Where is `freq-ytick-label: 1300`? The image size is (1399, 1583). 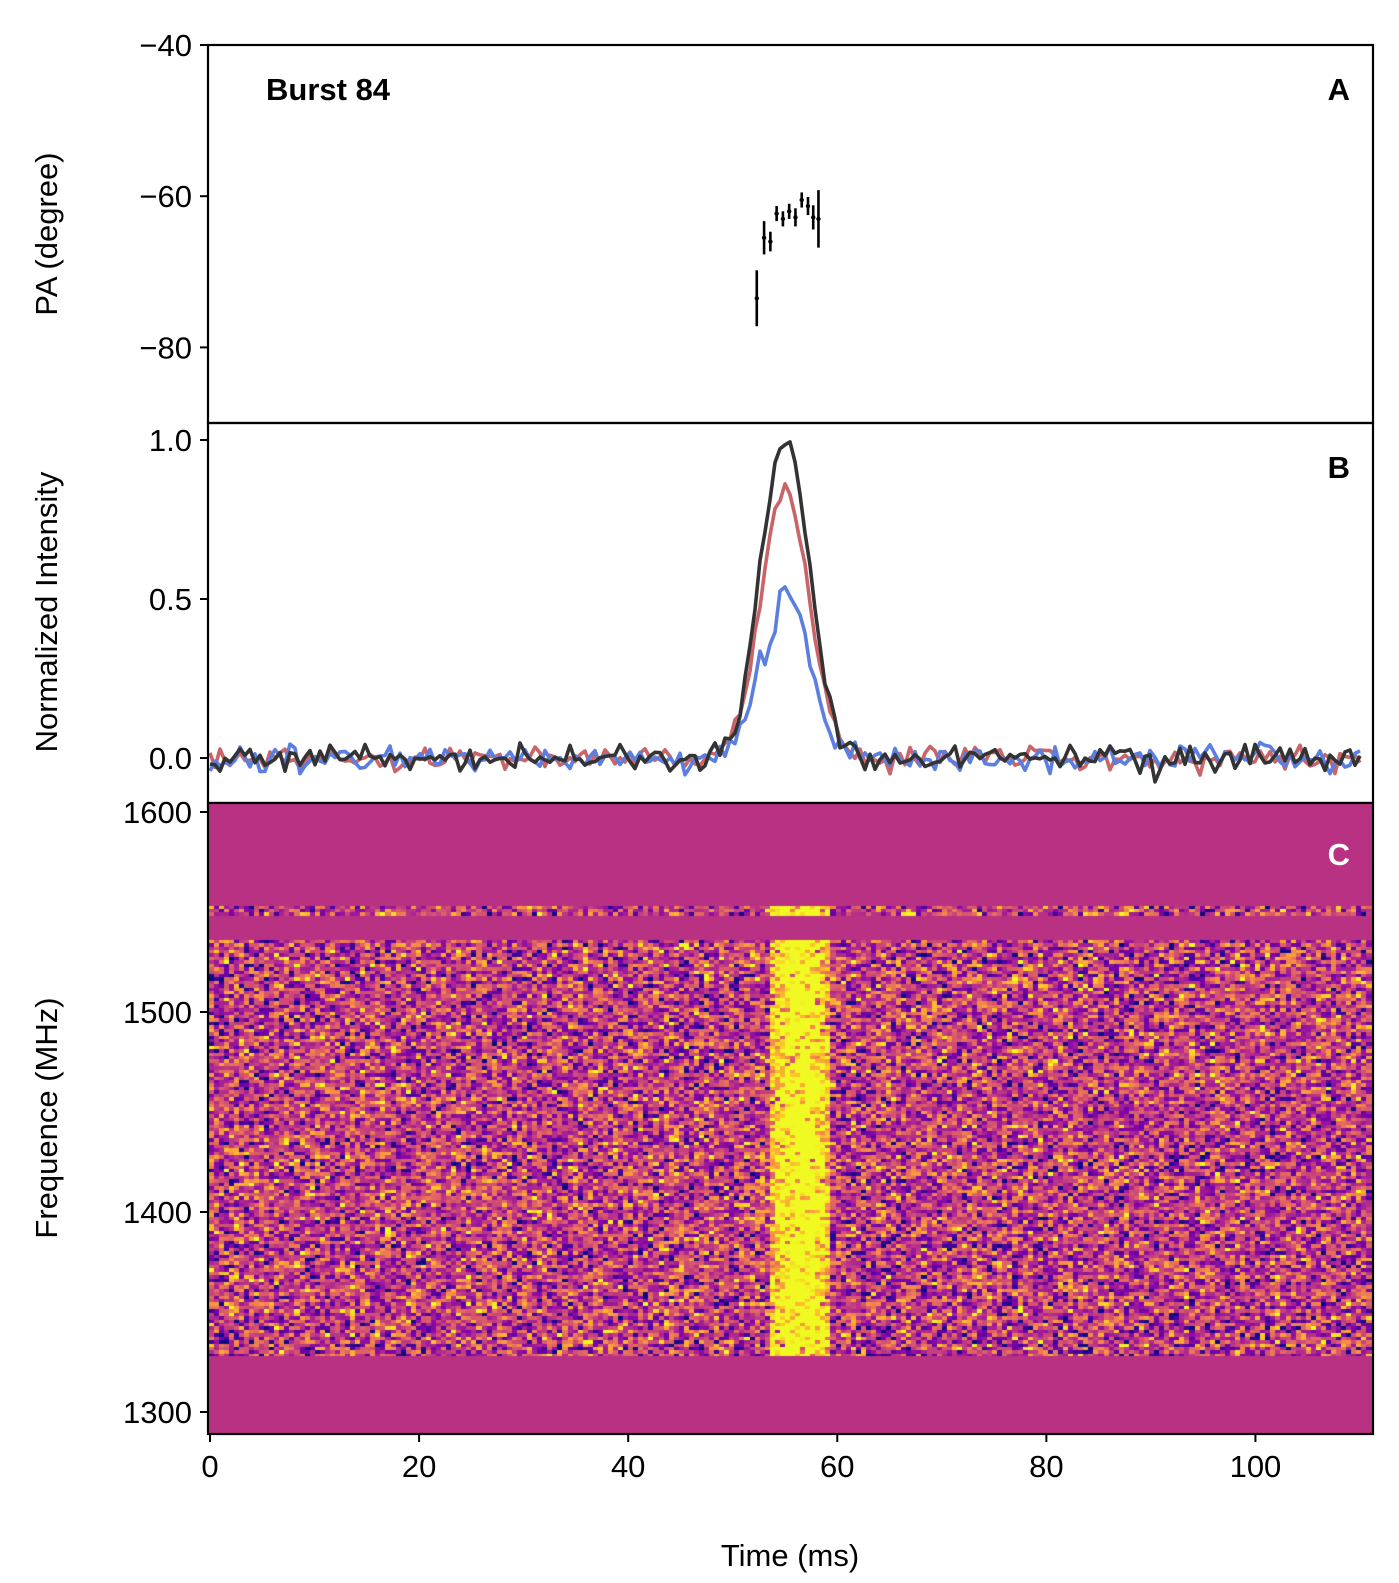
freq-ytick-label: 1300 is located at coordinates (157, 1412).